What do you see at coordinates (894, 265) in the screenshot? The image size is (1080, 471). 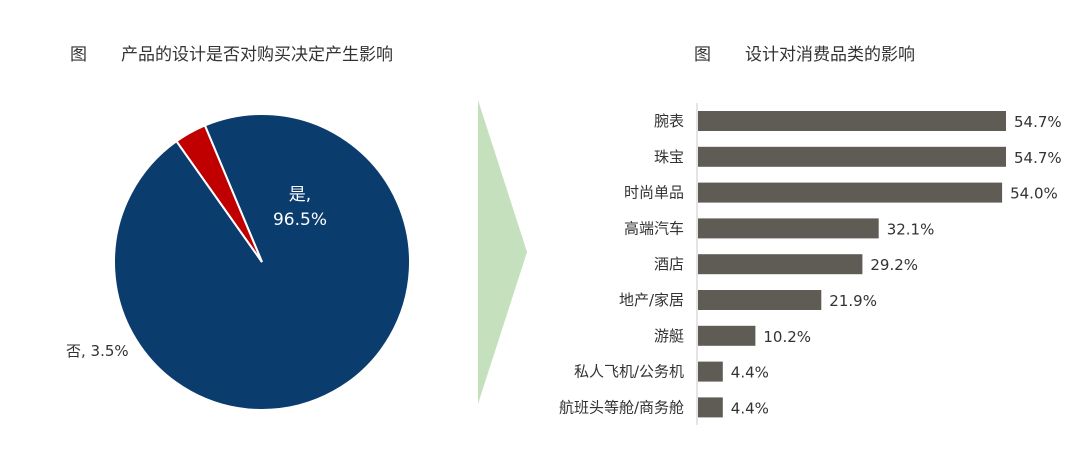 I see `bar-value-label: 29.2%` at bounding box center [894, 265].